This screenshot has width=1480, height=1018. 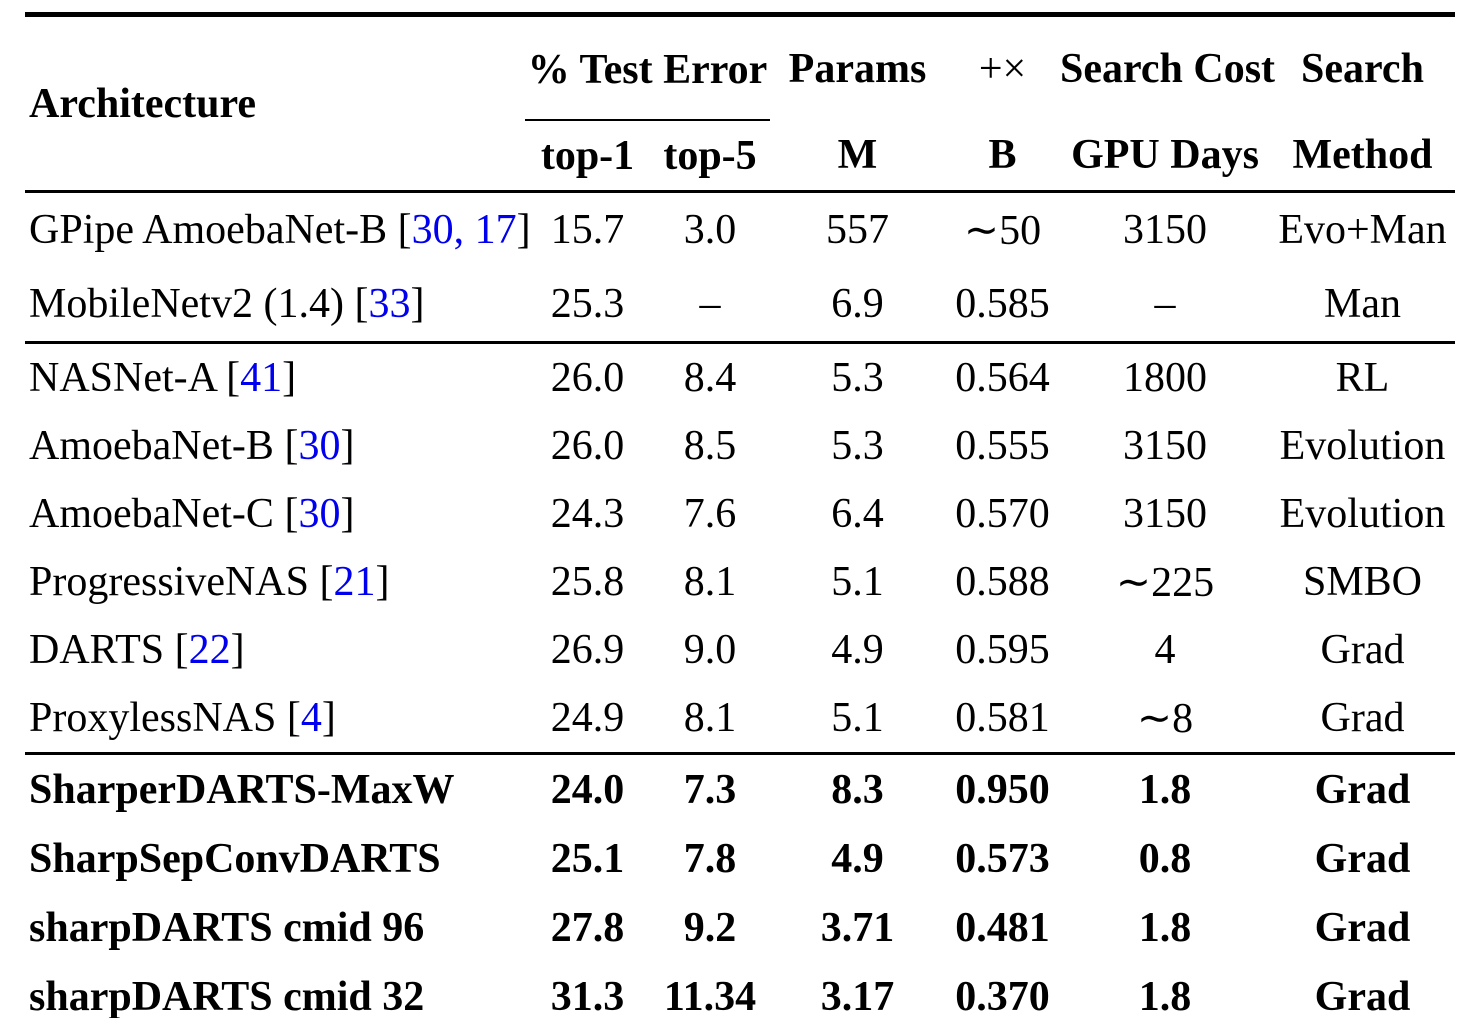 What do you see at coordinates (1362, 378) in the screenshot?
I see `cell-search-method: RL` at bounding box center [1362, 378].